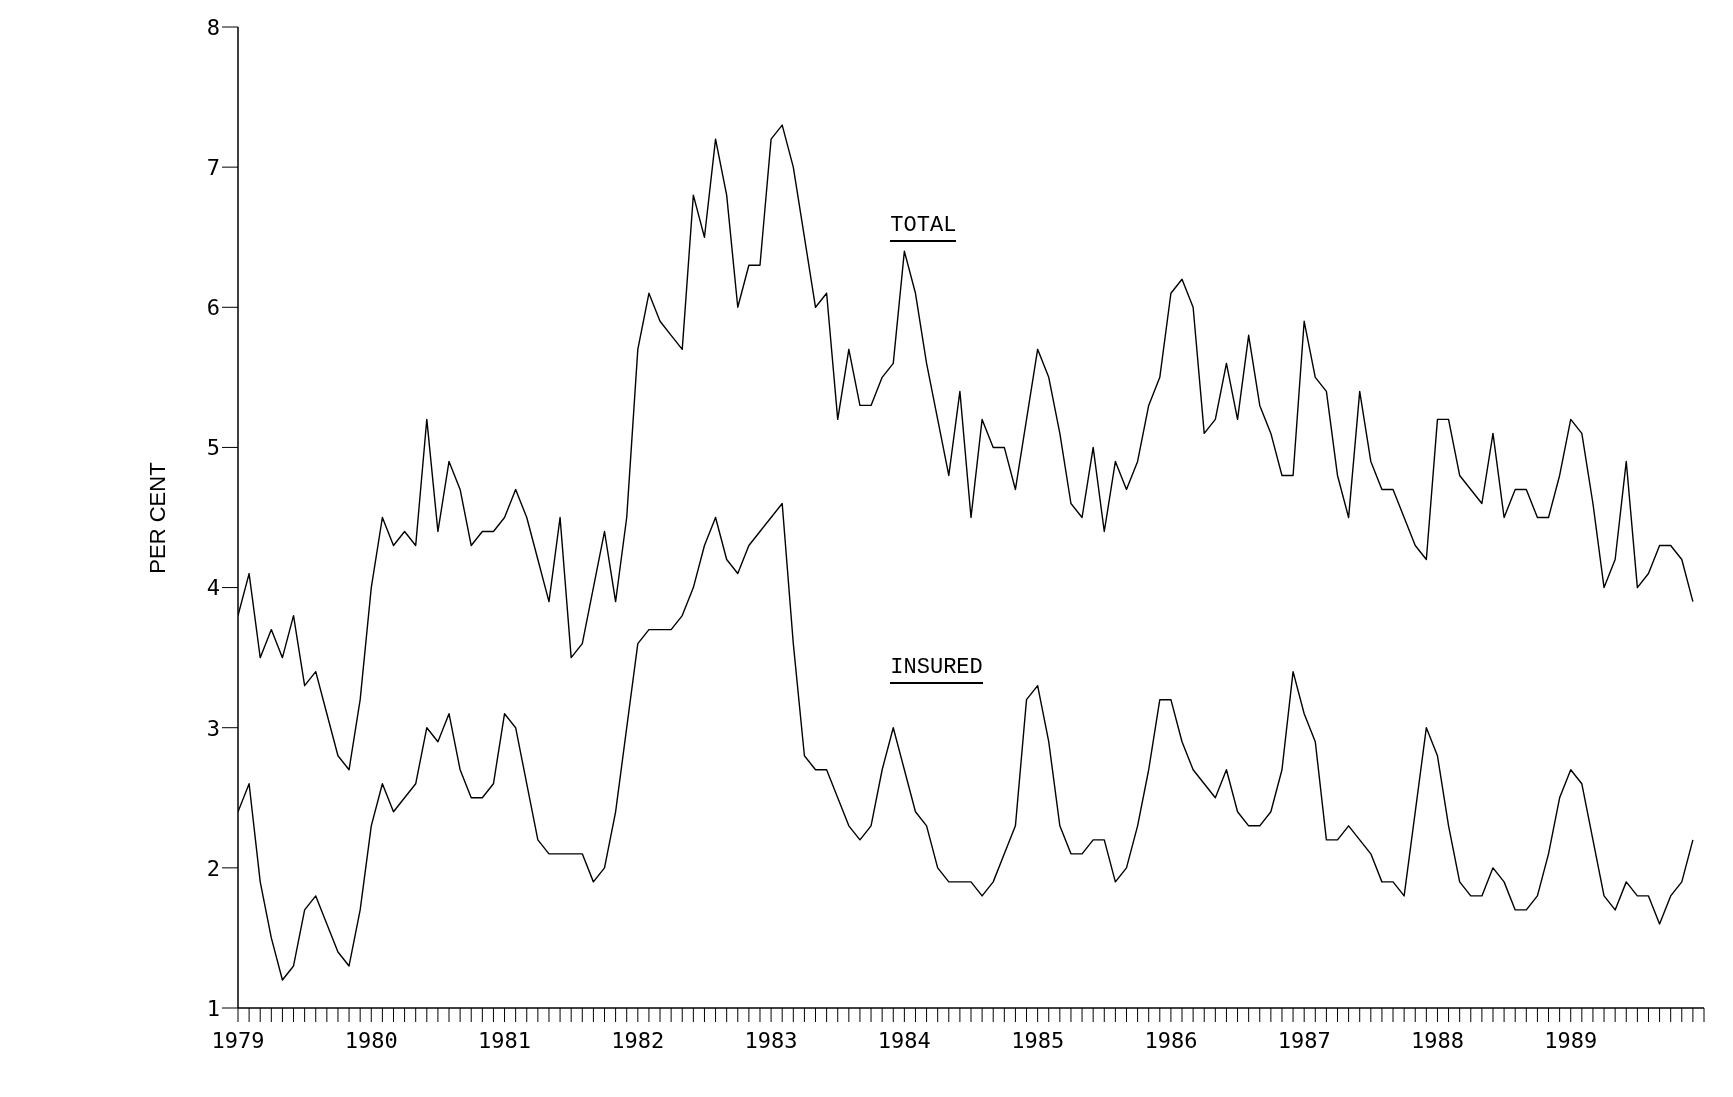 The width and height of the screenshot is (1733, 1097). Describe the element at coordinates (936, 669) in the screenshot. I see `text: INSURED` at that location.